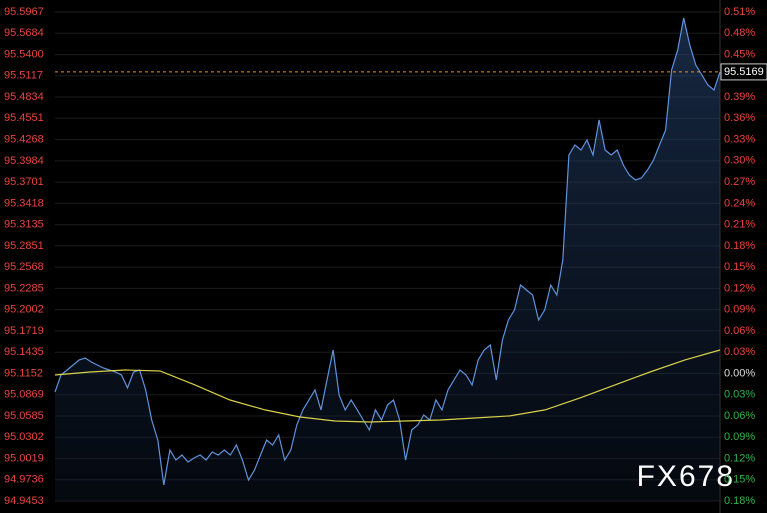 The height and width of the screenshot is (513, 767). What do you see at coordinates (739, 225) in the screenshot?
I see `y2-tick-label: 0.21%` at bounding box center [739, 225].